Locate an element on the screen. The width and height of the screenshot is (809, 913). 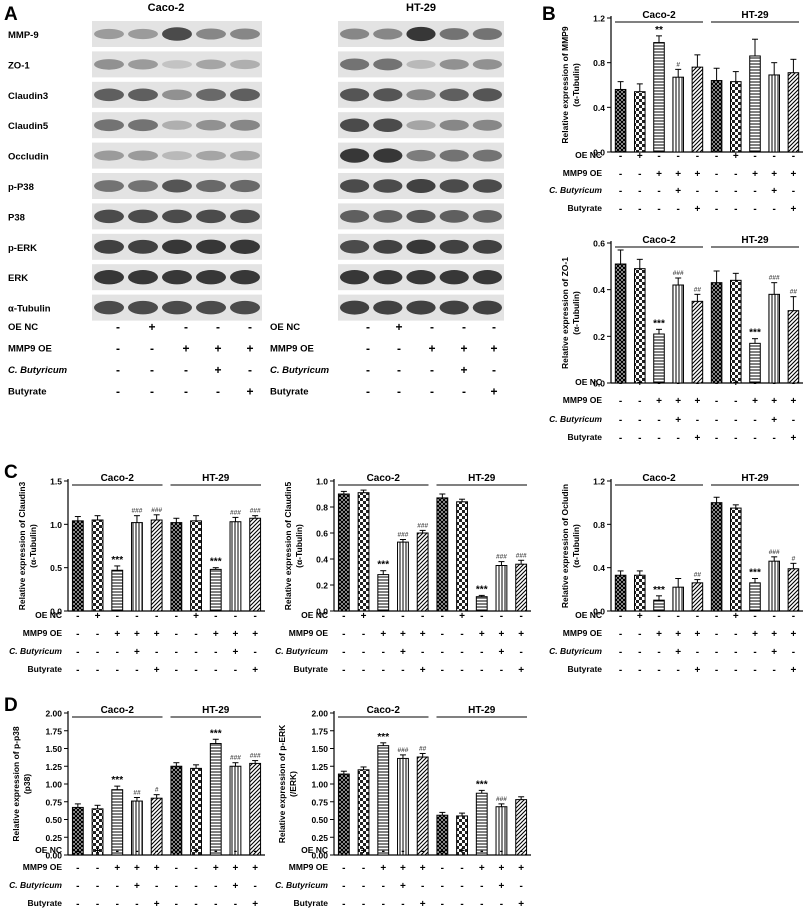
protein-label: p-P38 is located at coordinates (21, 187).